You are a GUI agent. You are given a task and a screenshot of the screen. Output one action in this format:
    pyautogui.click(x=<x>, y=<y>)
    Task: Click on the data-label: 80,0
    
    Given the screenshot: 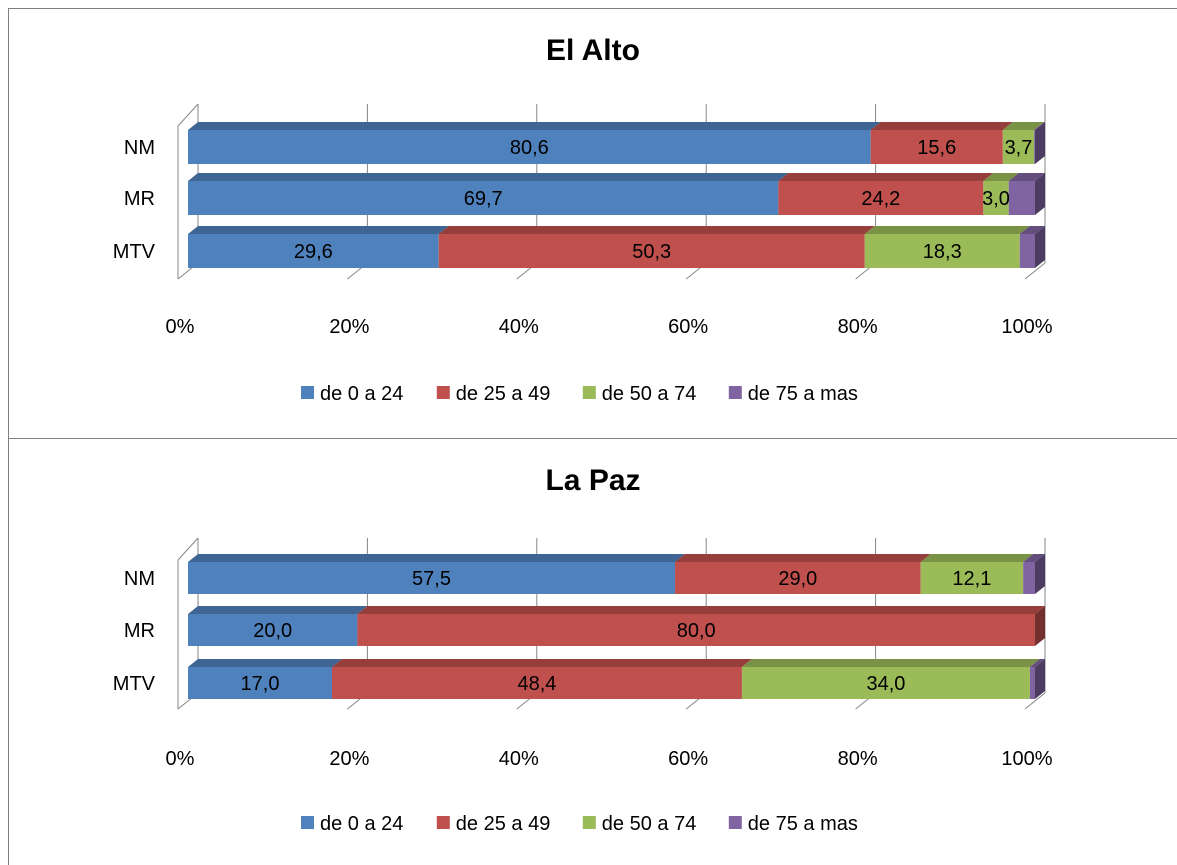 What is the action you would take?
    pyautogui.click(x=696, y=631)
    